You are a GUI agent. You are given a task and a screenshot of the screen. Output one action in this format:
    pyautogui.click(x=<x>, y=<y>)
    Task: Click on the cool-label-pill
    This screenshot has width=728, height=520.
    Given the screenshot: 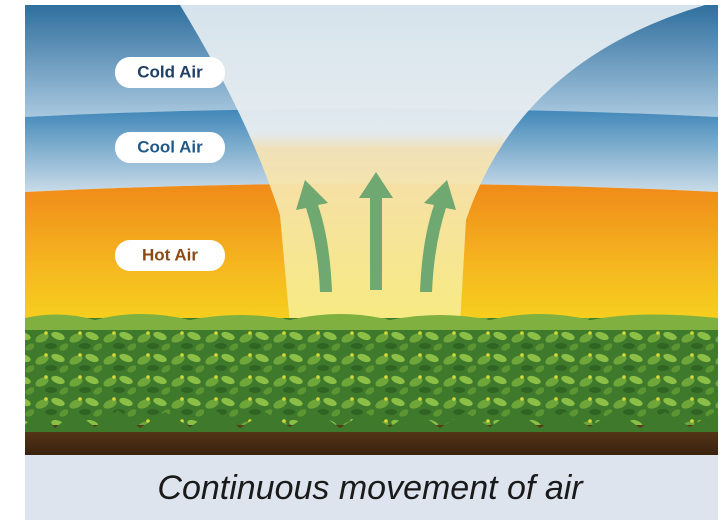 What is the action you would take?
    pyautogui.click(x=170, y=147)
    